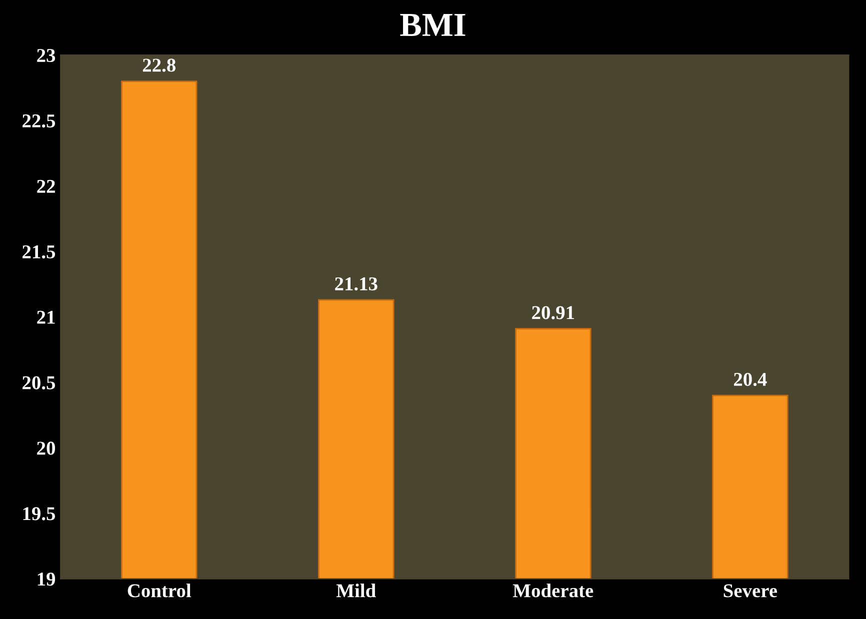 This screenshot has height=619, width=866. Describe the element at coordinates (47, 579) in the screenshot. I see `y-tick-label: 19` at that location.